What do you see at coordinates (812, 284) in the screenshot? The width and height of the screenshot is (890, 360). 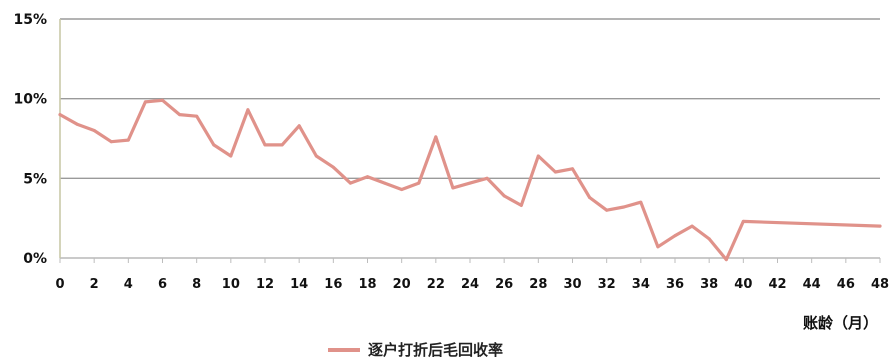 I see `x-tick-label-22: 44` at bounding box center [812, 284].